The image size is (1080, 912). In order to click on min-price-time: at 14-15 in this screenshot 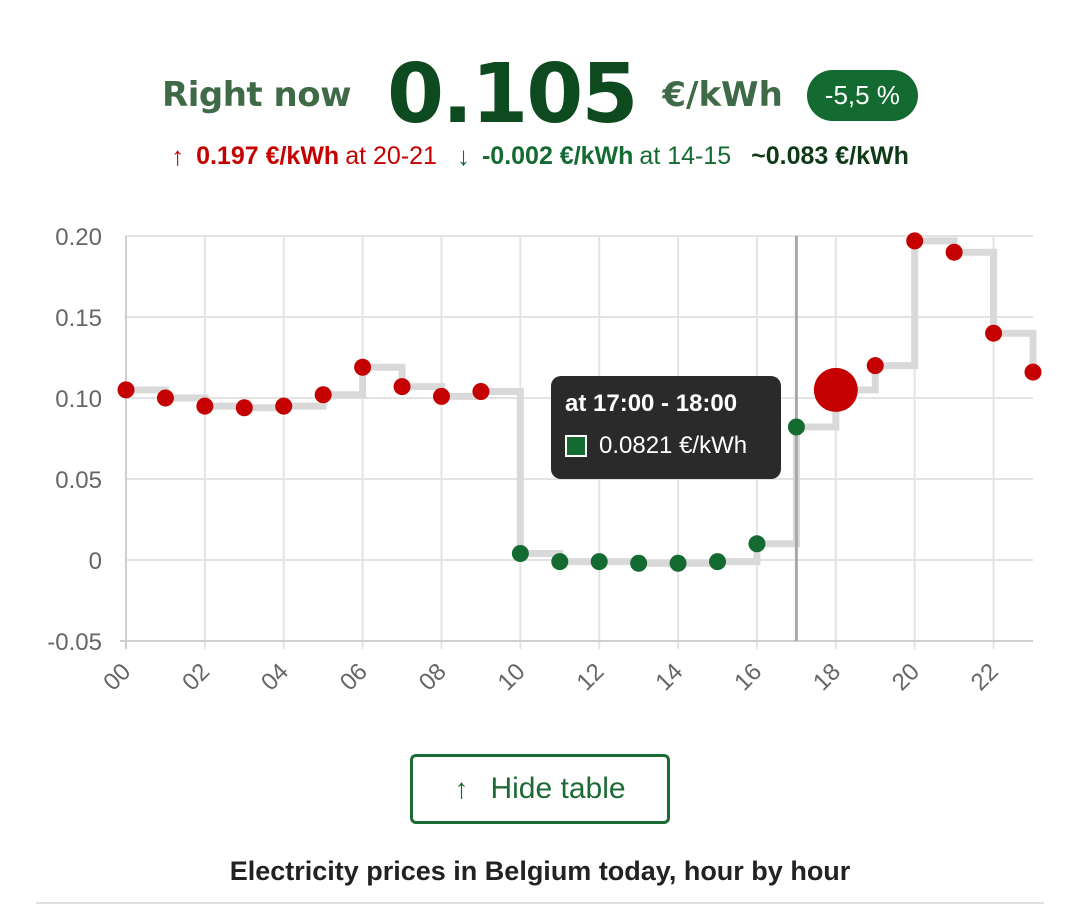, I will do `click(685, 155)`.